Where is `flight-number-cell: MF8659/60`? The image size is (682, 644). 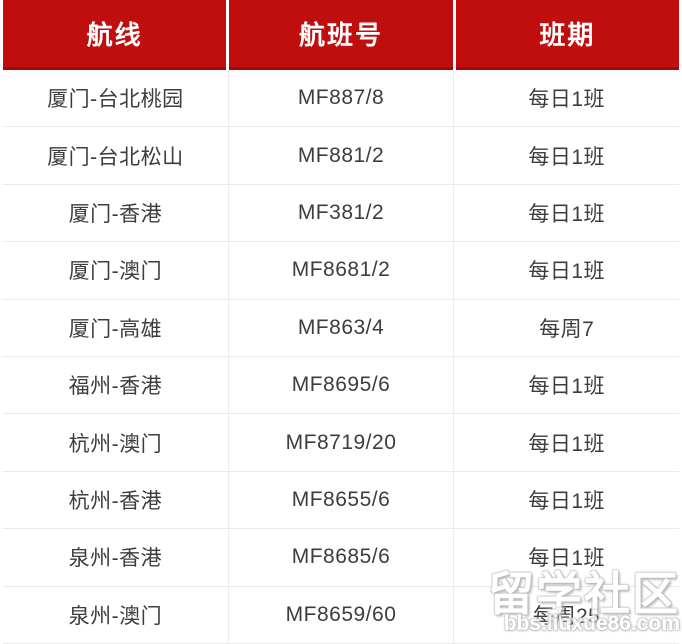
flight-number-cell: MF8659/60 is located at coordinates (340, 614).